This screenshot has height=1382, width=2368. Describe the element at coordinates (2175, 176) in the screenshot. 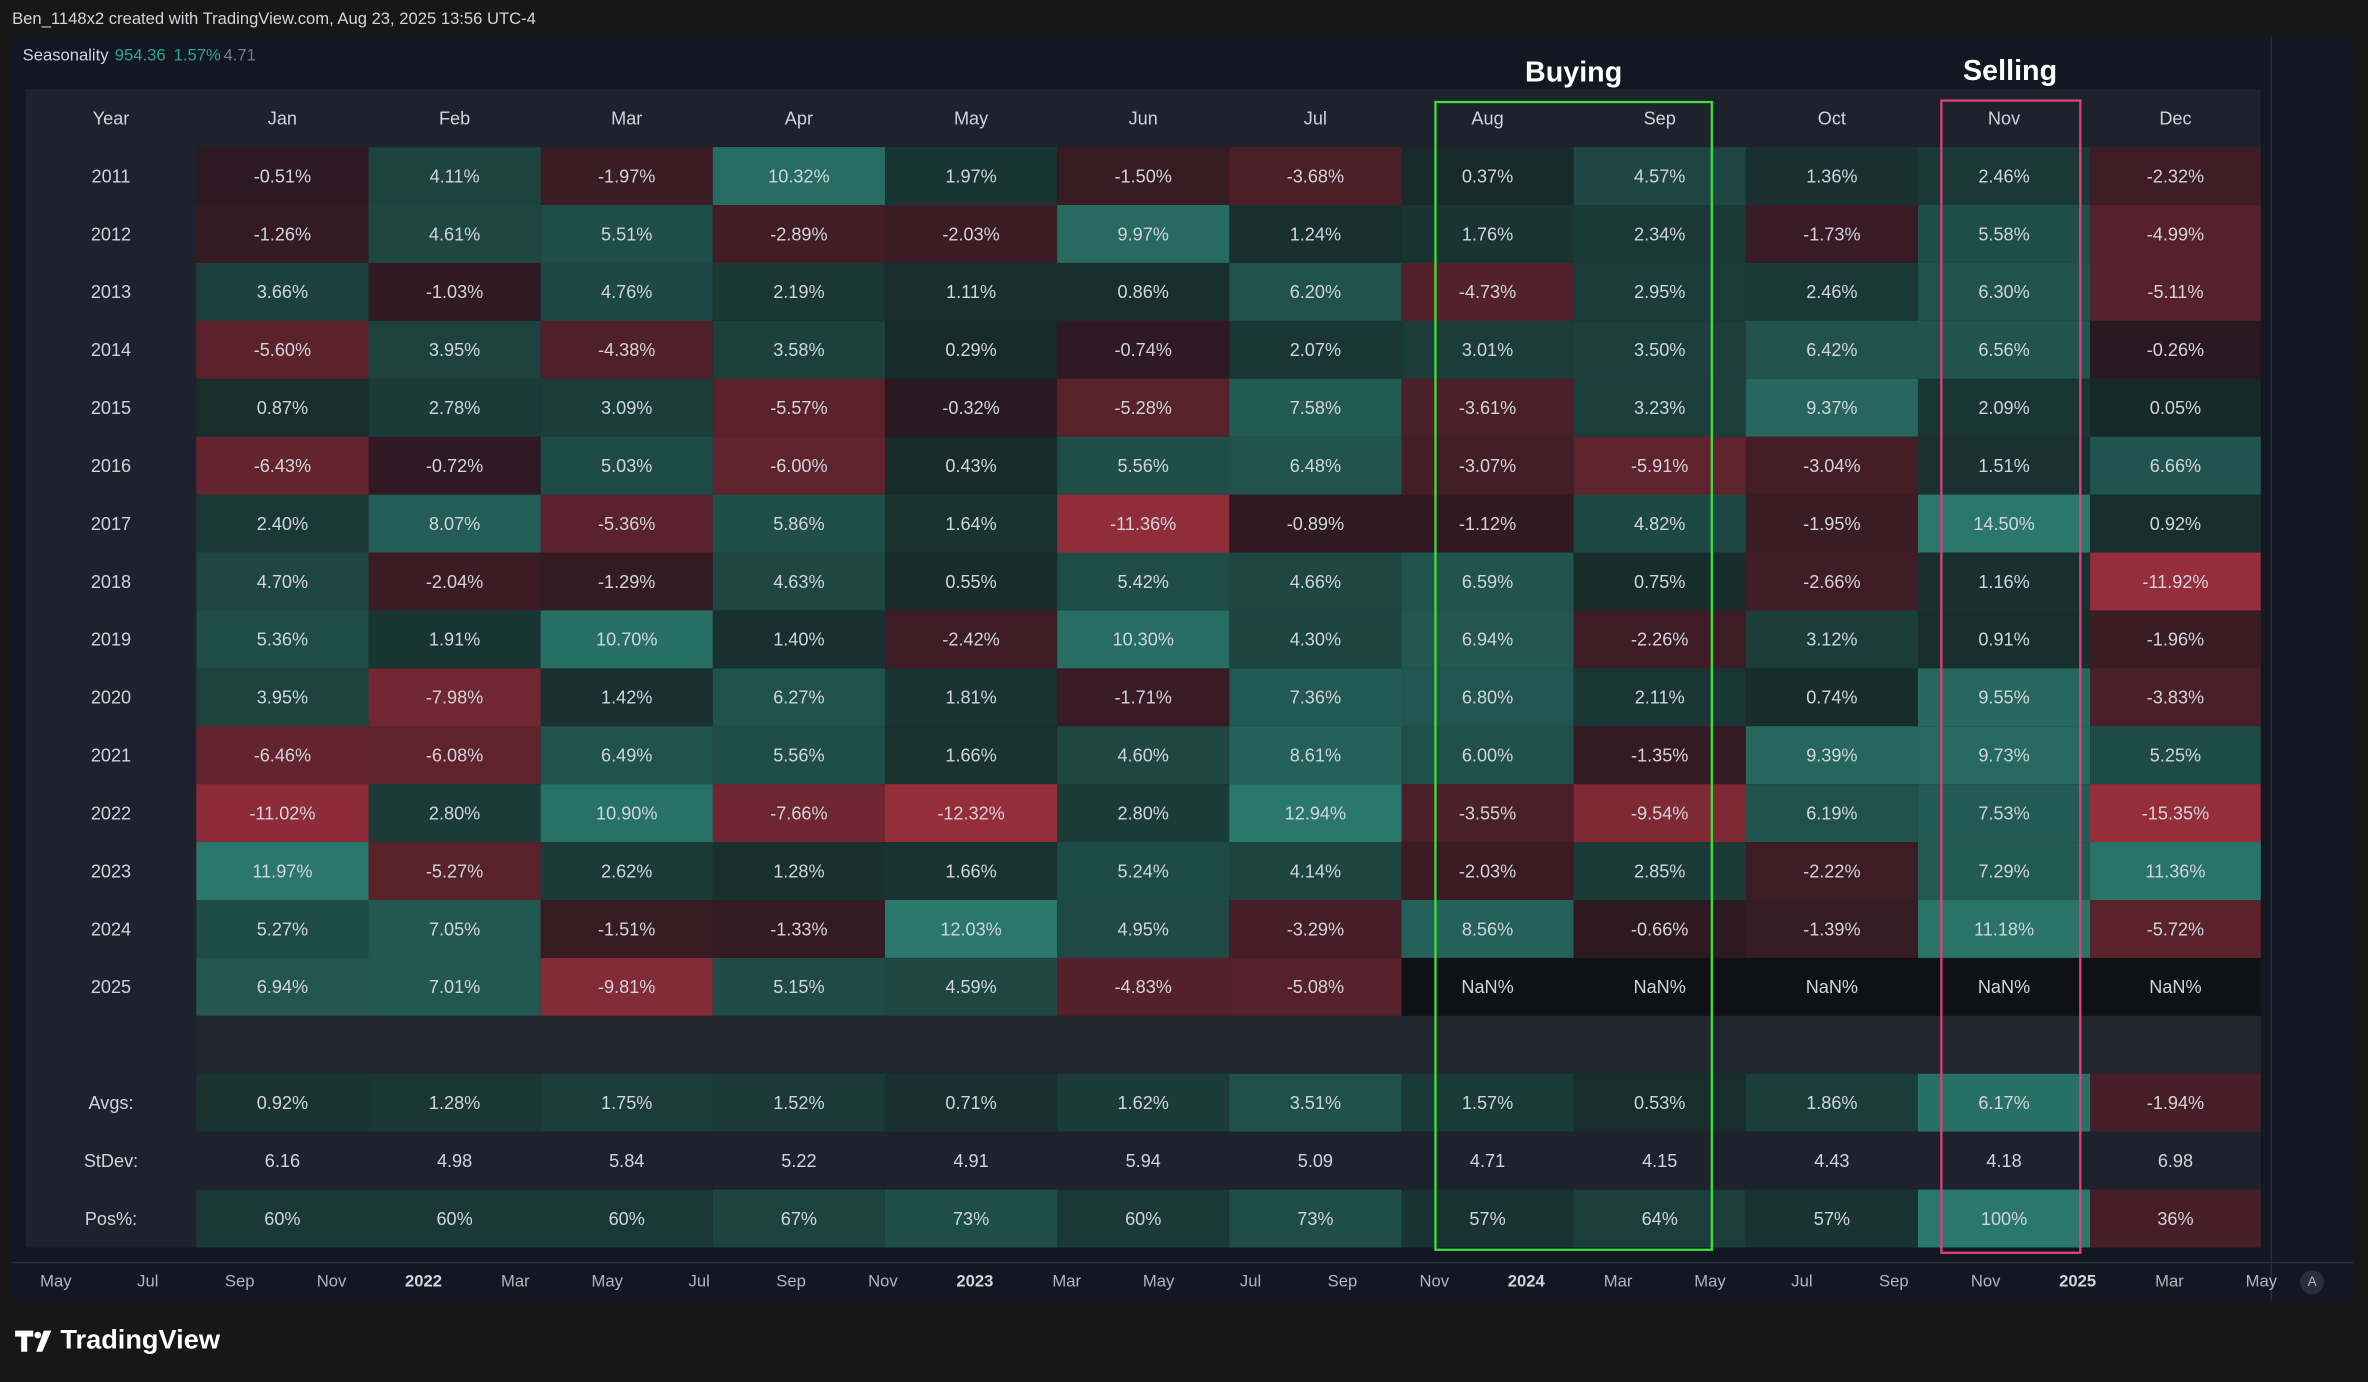

I see `cell-text: -2.32%` at that location.